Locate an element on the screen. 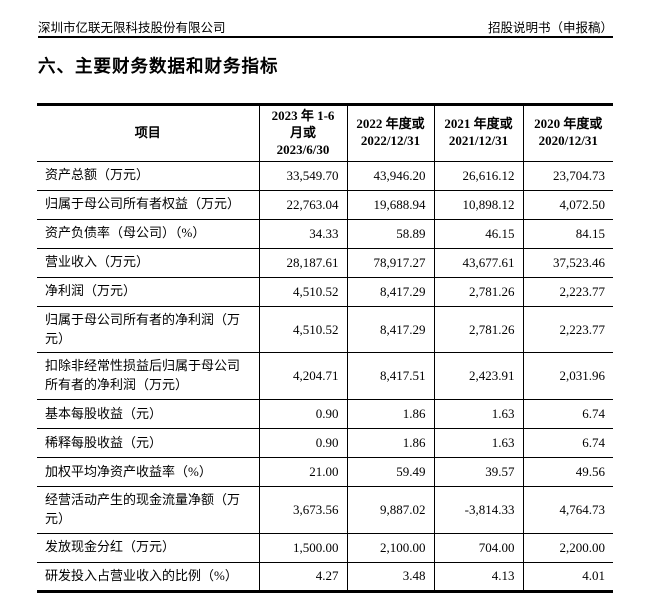 The image size is (650, 593). table-cell: 1,500.00 is located at coordinates (303, 548).